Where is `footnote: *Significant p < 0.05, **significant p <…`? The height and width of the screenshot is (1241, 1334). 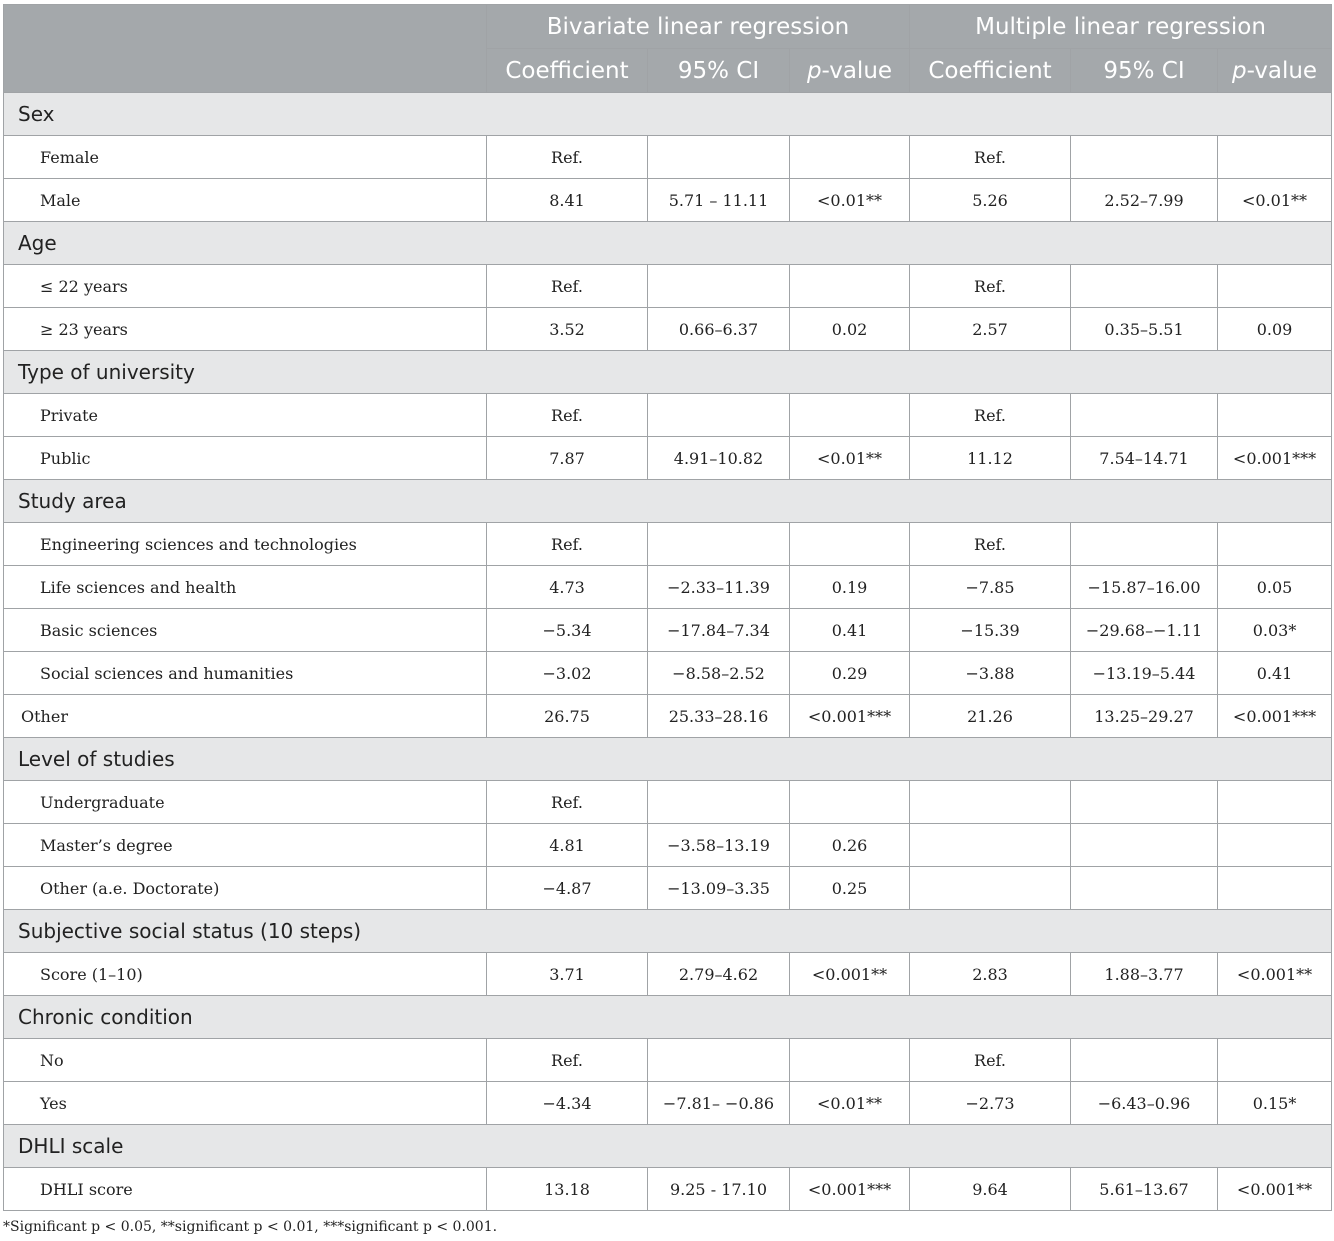
footnote: *Significant p < 0.05, **significant p <… is located at coordinates (250, 1227).